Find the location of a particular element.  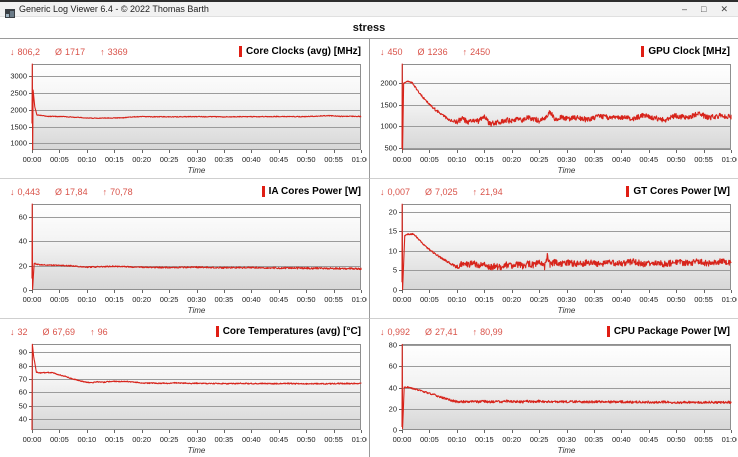

stat-avg: Ø 7,025 is located at coordinates (441, 192).